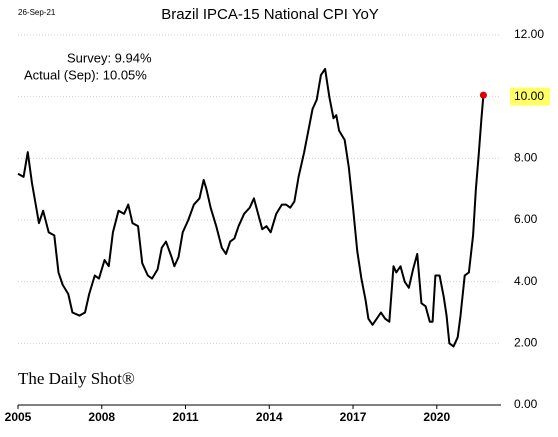 This screenshot has height=437, width=558. Describe the element at coordinates (18, 417) in the screenshot. I see `x-tick-label: 2005` at that location.